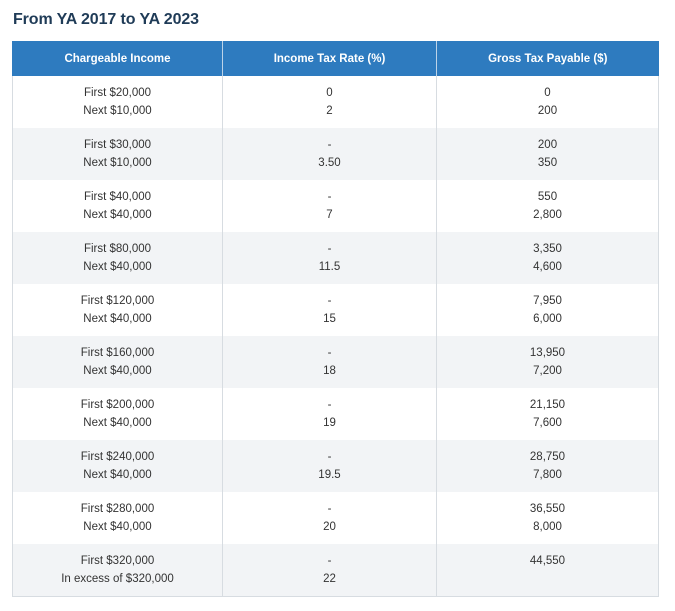 The image size is (675, 611). Describe the element at coordinates (117, 509) in the screenshot. I see `income-line: First $280,000` at that location.